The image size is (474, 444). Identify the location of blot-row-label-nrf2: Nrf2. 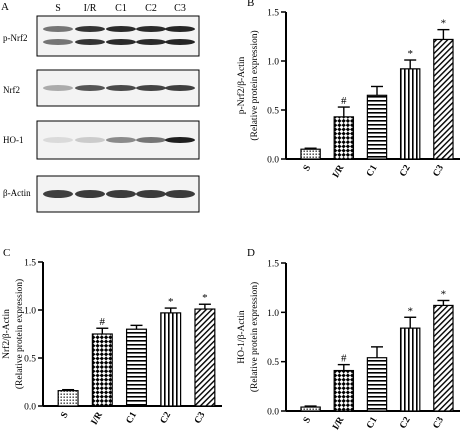
(11, 90).